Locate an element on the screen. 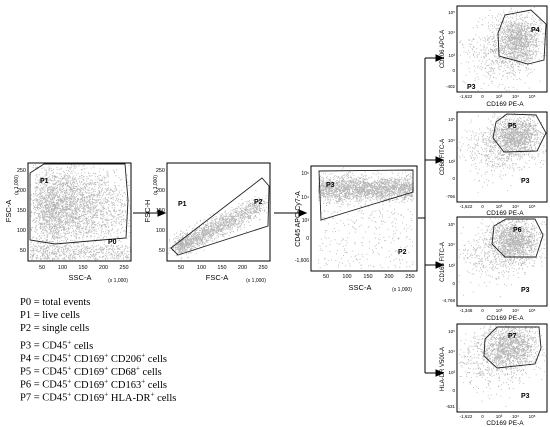 The image size is (550, 427). y-tick-label: 50 is located at coordinates (162, 251).